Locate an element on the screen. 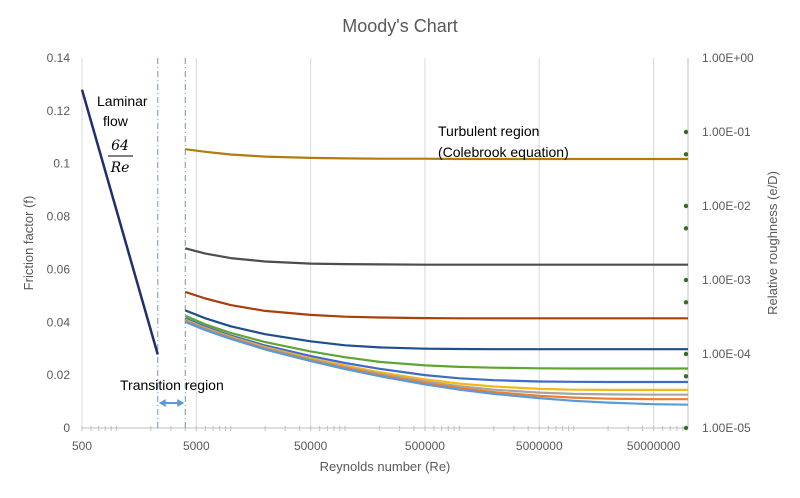  x-tick-label: 50000 is located at coordinates (311, 446).